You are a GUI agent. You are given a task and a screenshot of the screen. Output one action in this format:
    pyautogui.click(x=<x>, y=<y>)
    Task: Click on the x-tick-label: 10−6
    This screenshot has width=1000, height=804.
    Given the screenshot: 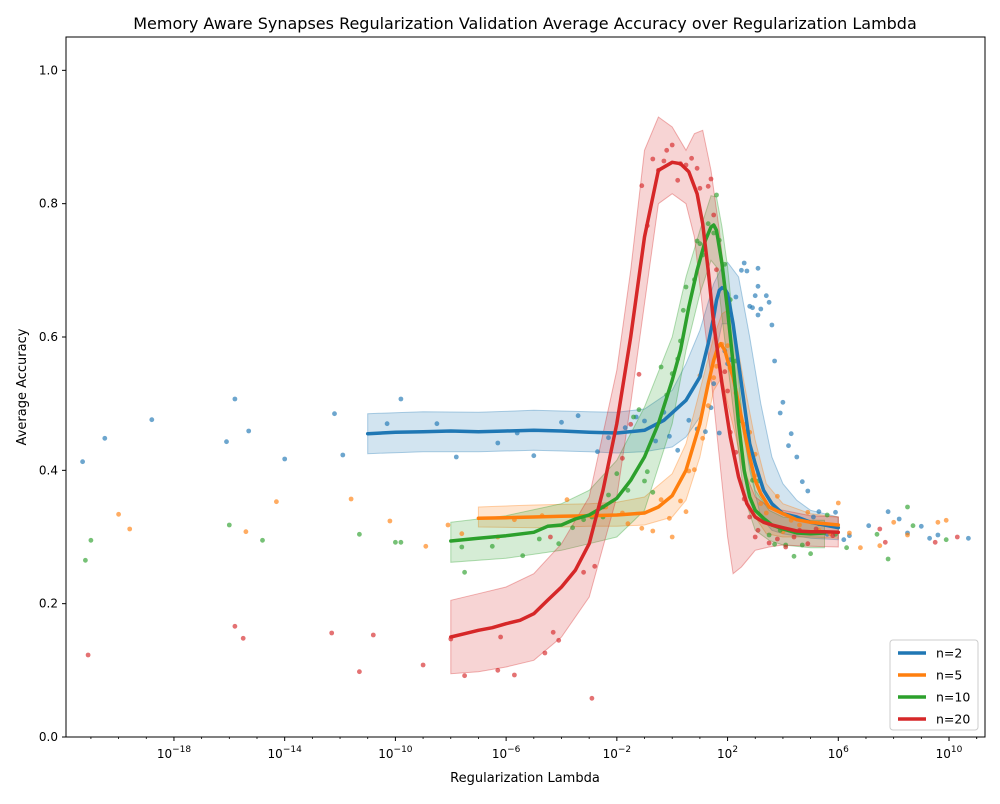 What is the action you would take?
    pyautogui.click(x=506, y=753)
    